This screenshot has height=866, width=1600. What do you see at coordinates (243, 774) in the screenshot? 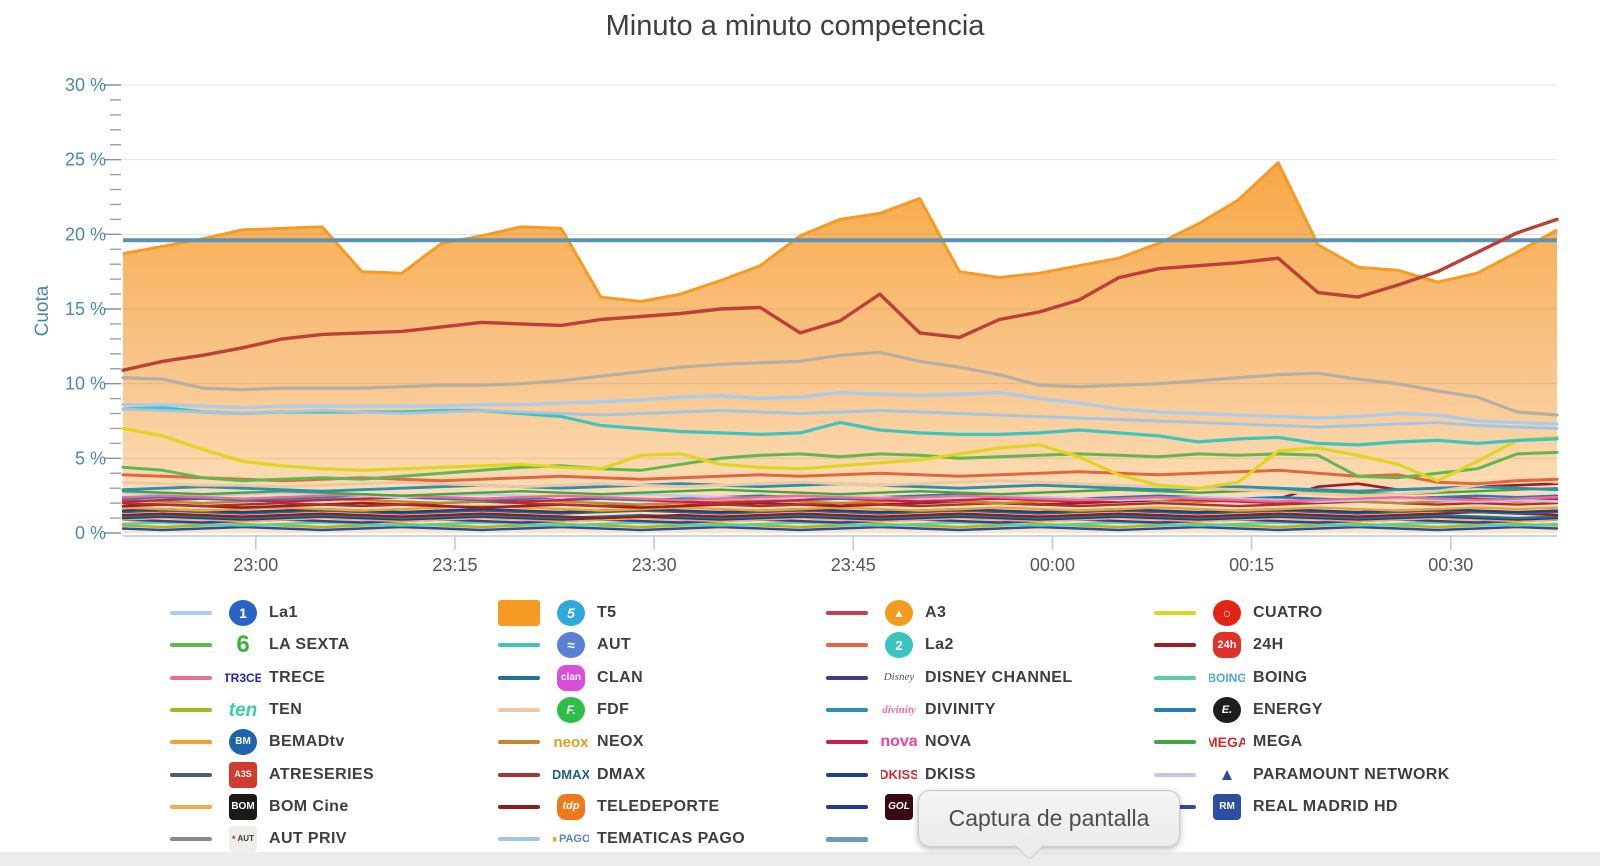
I see `channel-logo-atreseries: A3S` at bounding box center [243, 774].